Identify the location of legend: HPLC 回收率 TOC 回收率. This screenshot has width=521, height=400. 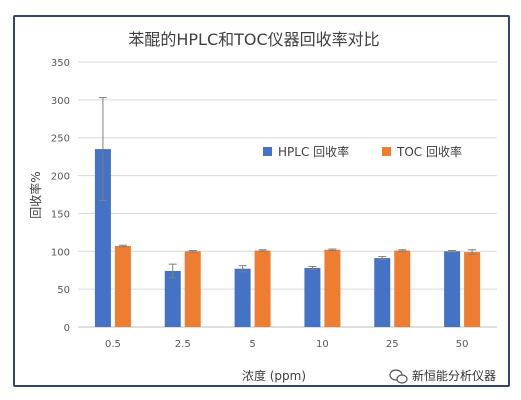
(362, 151).